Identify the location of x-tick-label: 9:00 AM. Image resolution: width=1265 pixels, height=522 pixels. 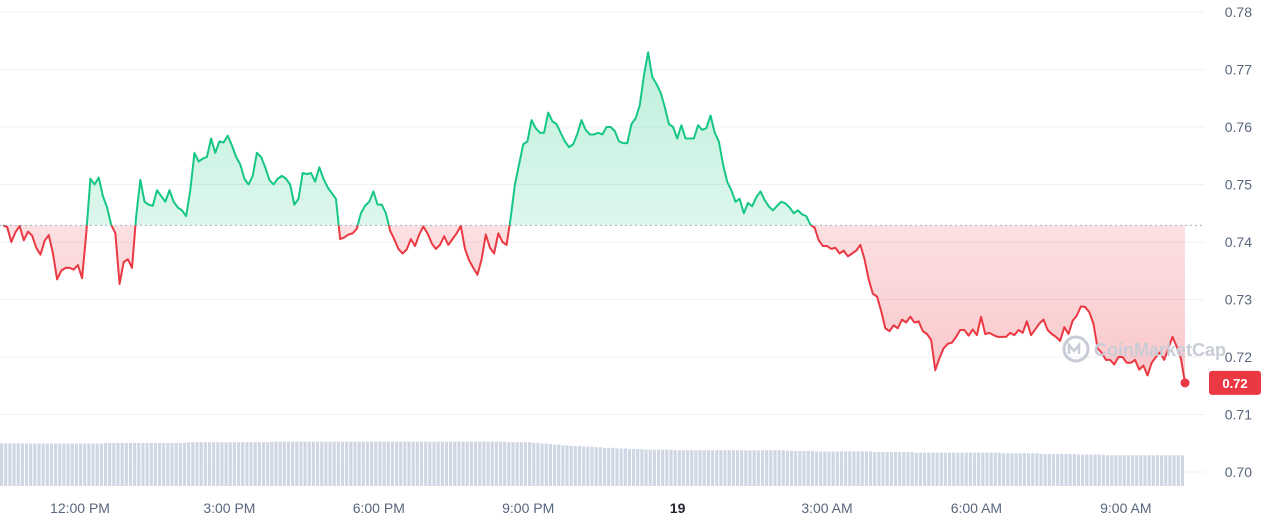
(1125, 508).